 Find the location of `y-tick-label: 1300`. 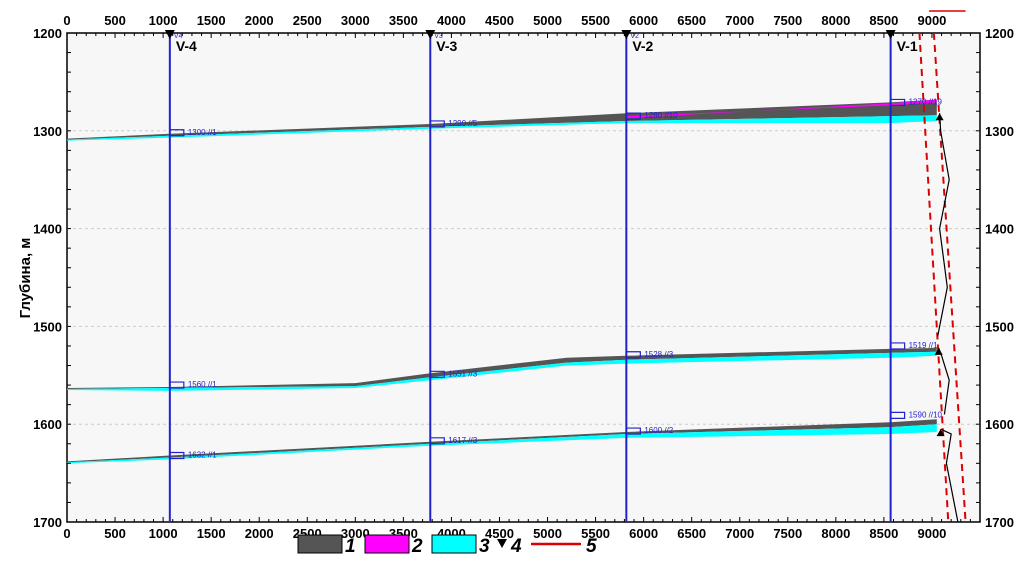

y-tick-label: 1300 is located at coordinates (47, 131).